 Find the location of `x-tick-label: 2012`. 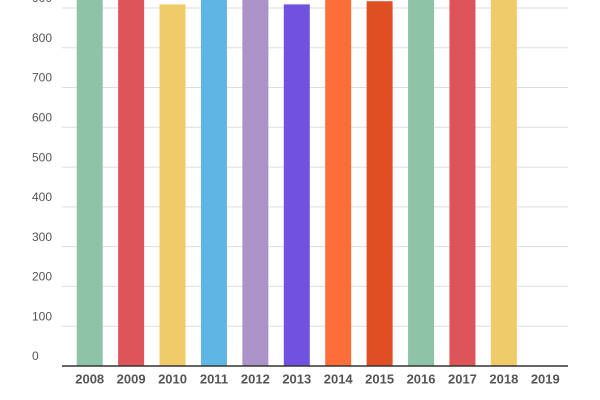

x-tick-label: 2012 is located at coordinates (255, 378).